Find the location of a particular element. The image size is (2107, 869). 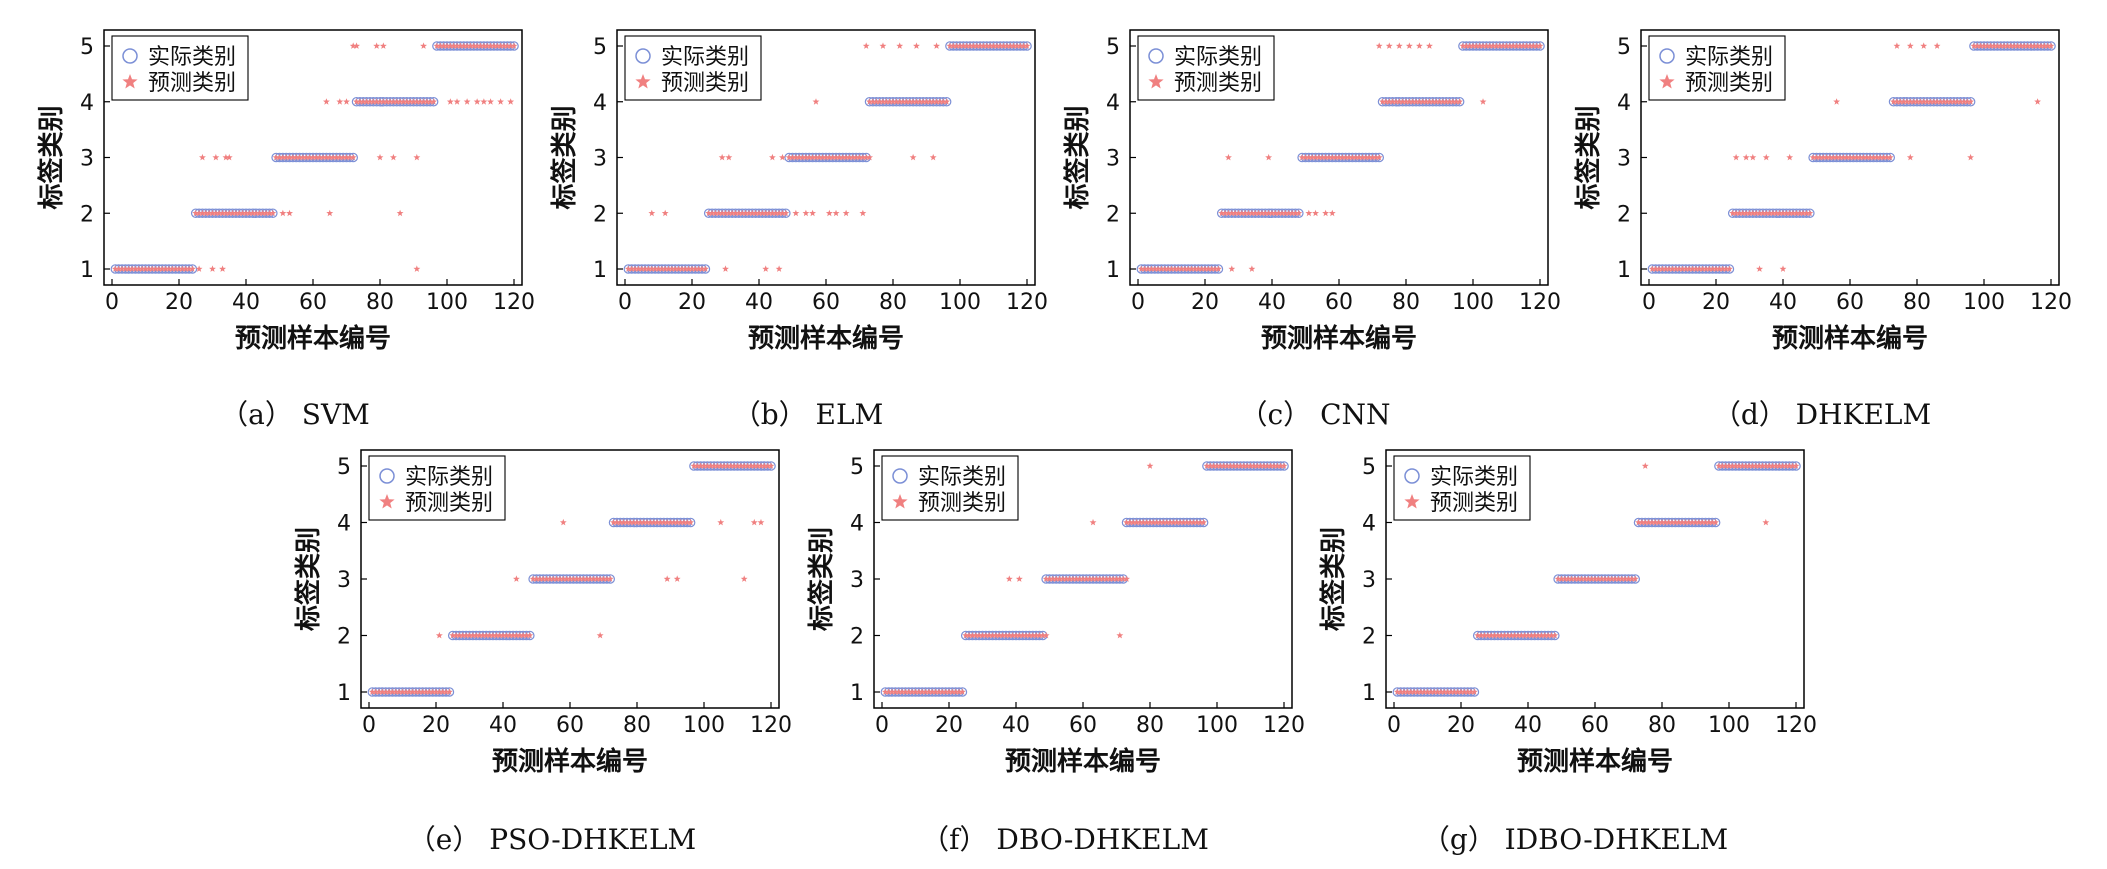

y-tick-label: 2 is located at coordinates (344, 637).